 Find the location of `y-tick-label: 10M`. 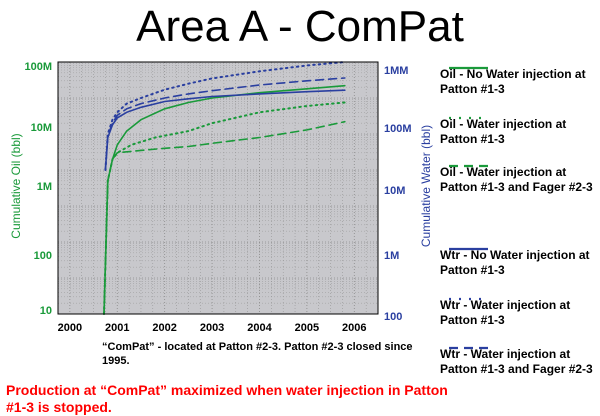

y-tick-label: 10M is located at coordinates (41, 128).